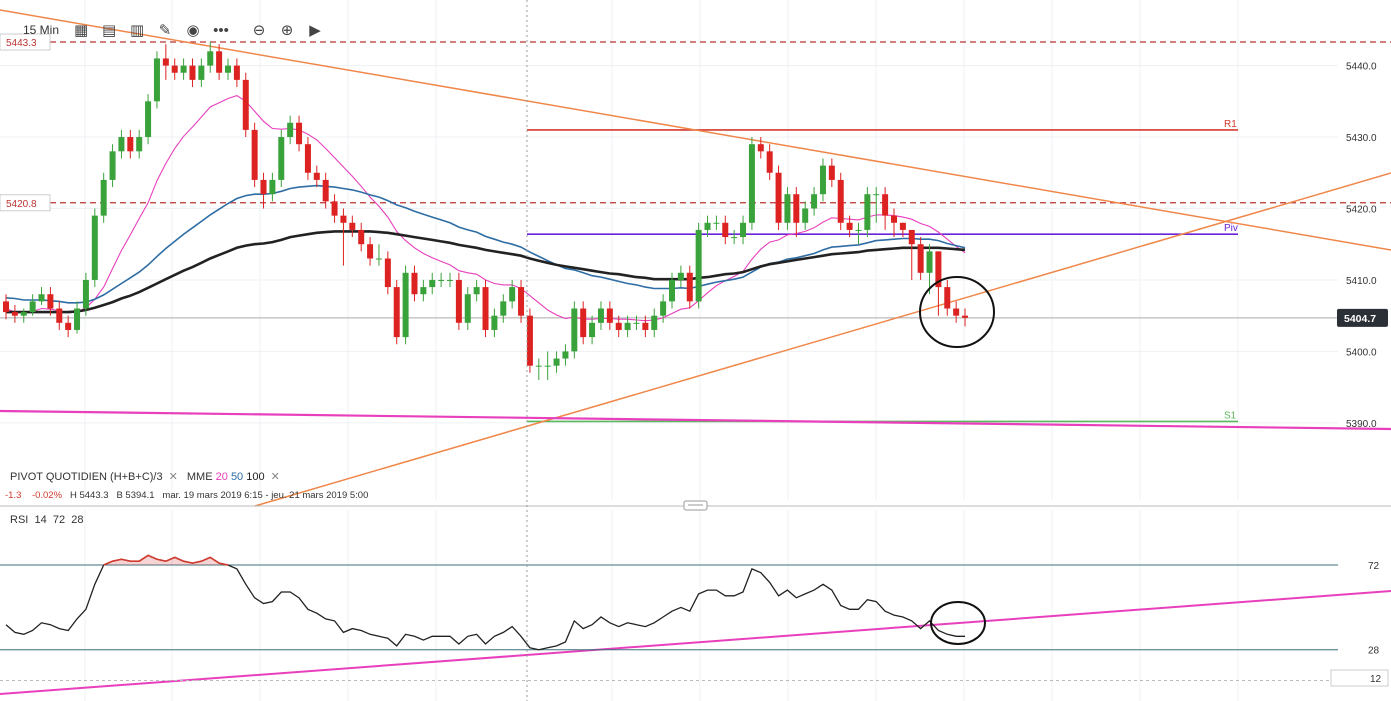 The width and height of the screenshot is (1391, 701). Describe the element at coordinates (958, 623) in the screenshot. I see `highlight-ellipse-rsi` at that location.